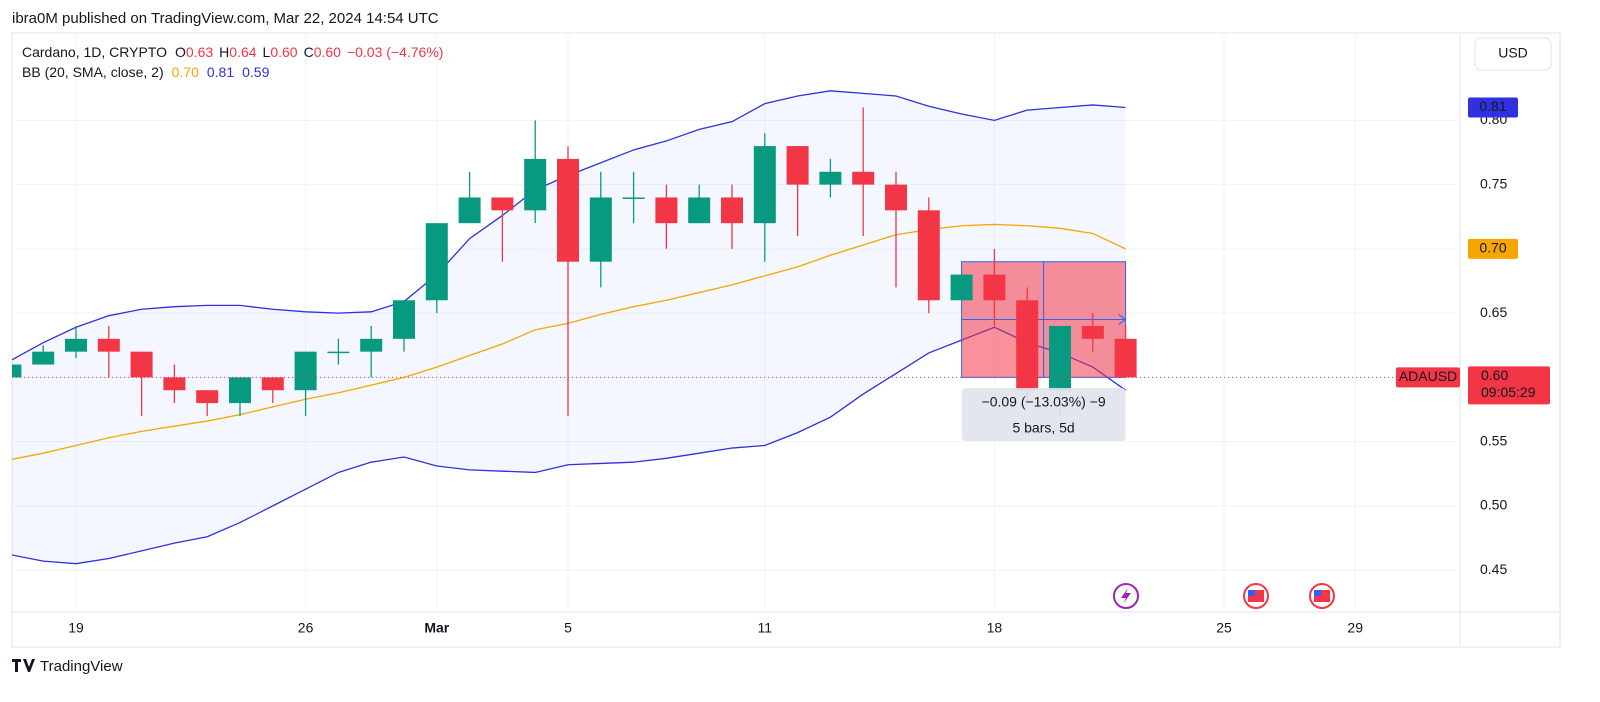 This screenshot has width=1600, height=702. What do you see at coordinates (1493, 183) in the screenshot?
I see `y-tick-label: 0.75` at bounding box center [1493, 183].